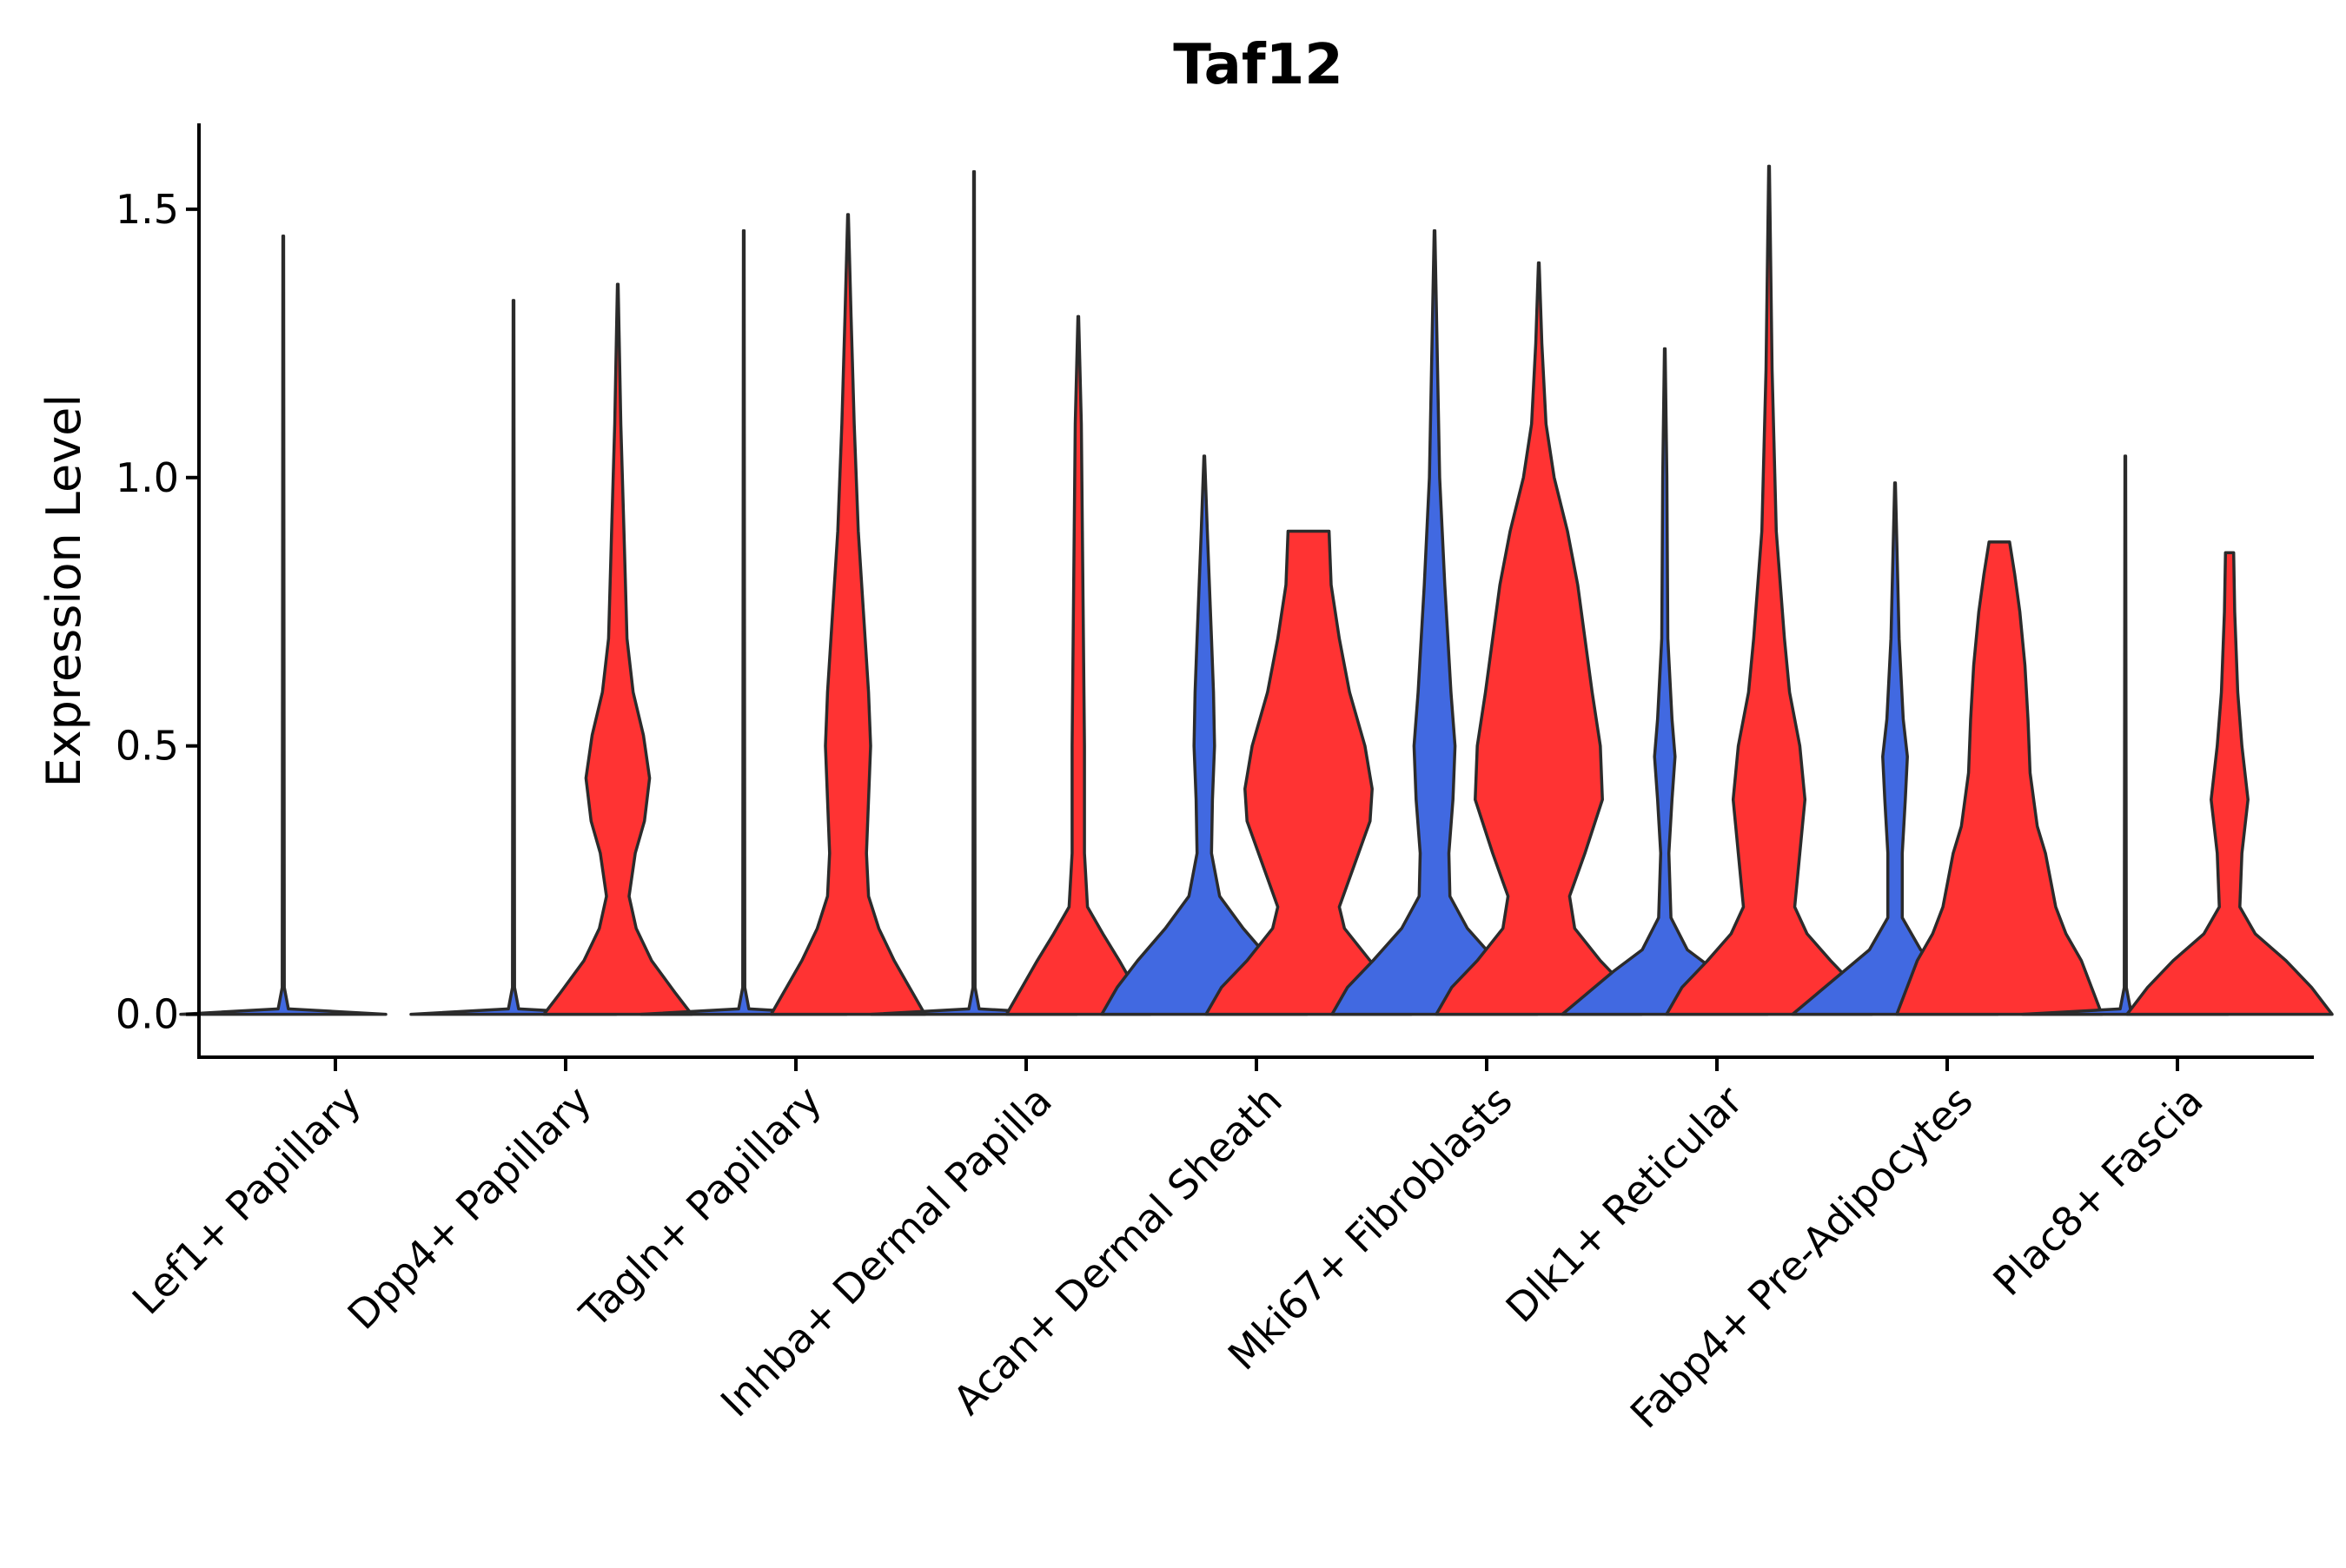 The height and width of the screenshot is (1568, 2346). Describe the element at coordinates (470, 1208) in the screenshot. I see `x-tick-label: Dpp4+ Papillary` at that location.